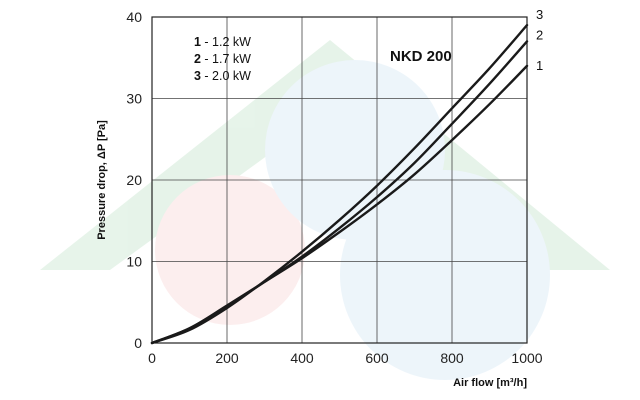 This screenshot has width=640, height=400. I want to click on x-axis-label: Air flow [m³/h], so click(490, 383).